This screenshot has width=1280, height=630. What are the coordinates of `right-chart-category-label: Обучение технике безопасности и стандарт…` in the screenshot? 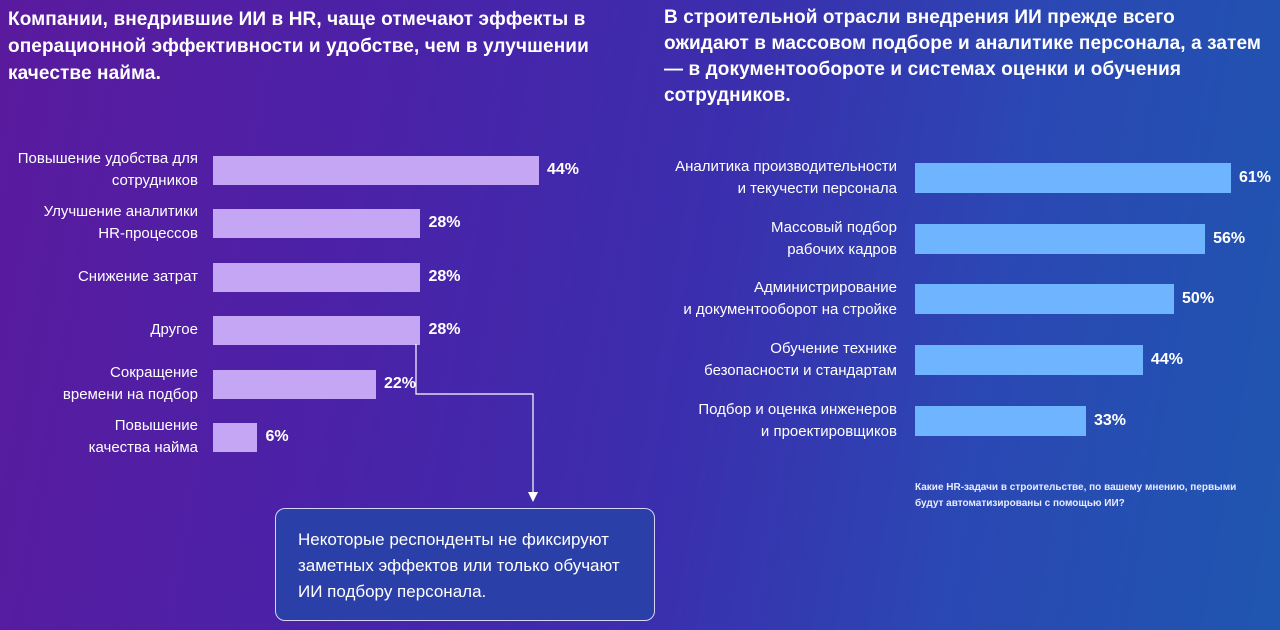 It's located at (800, 359).